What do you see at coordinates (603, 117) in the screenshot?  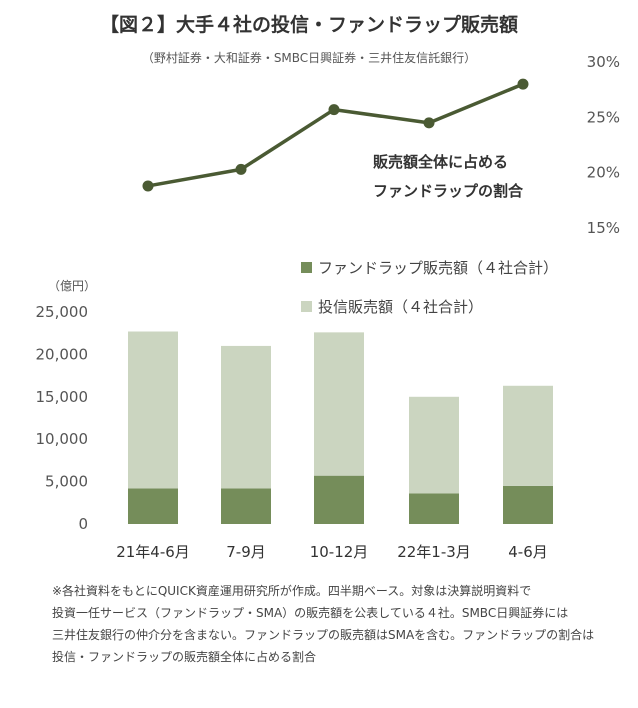 I see `right-tick-label: 25%` at bounding box center [603, 117].